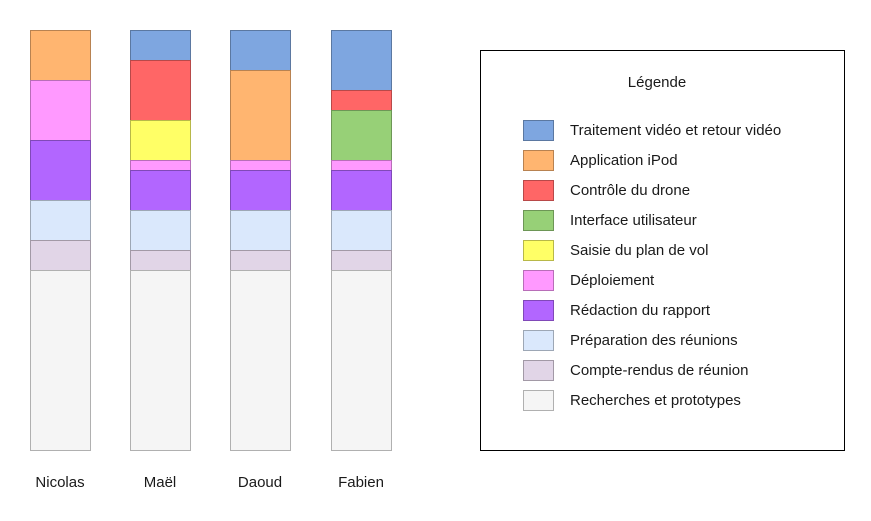 The height and width of the screenshot is (521, 871). Describe the element at coordinates (260, 190) in the screenshot. I see `bar-segment-daoud-redaction-du-rapport` at that location.